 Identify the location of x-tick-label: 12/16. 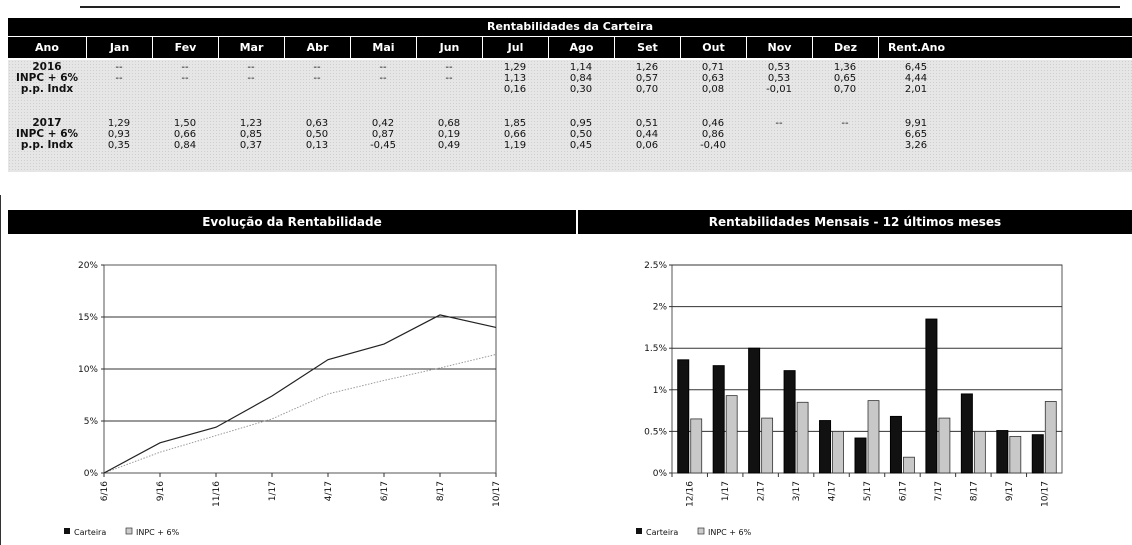
(691, 494).